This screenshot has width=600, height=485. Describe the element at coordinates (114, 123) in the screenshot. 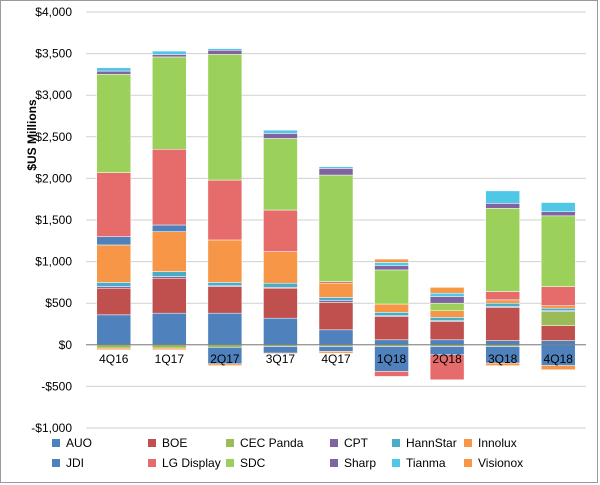

I see `bar-sdc-4q16` at that location.